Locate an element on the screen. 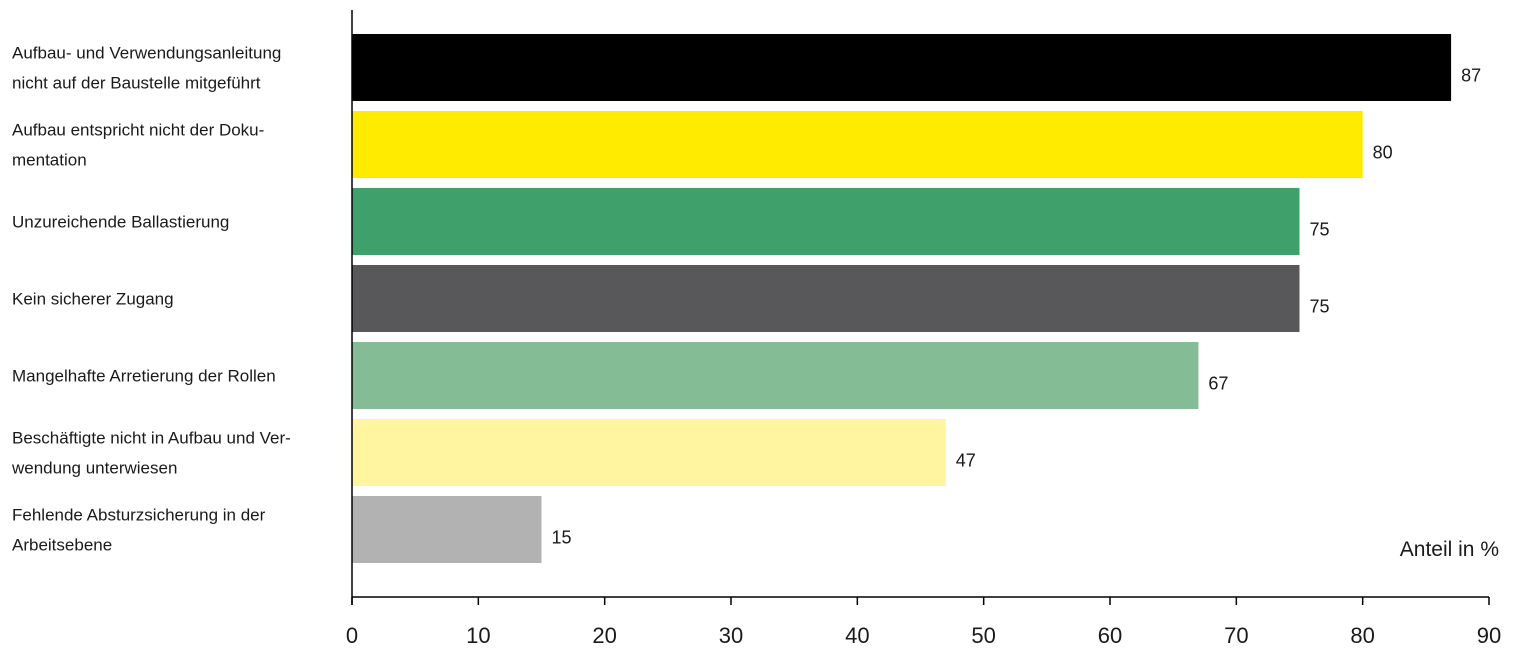 The width and height of the screenshot is (1521, 652). category-label: Unzureichende Ballastierung is located at coordinates (120, 222).